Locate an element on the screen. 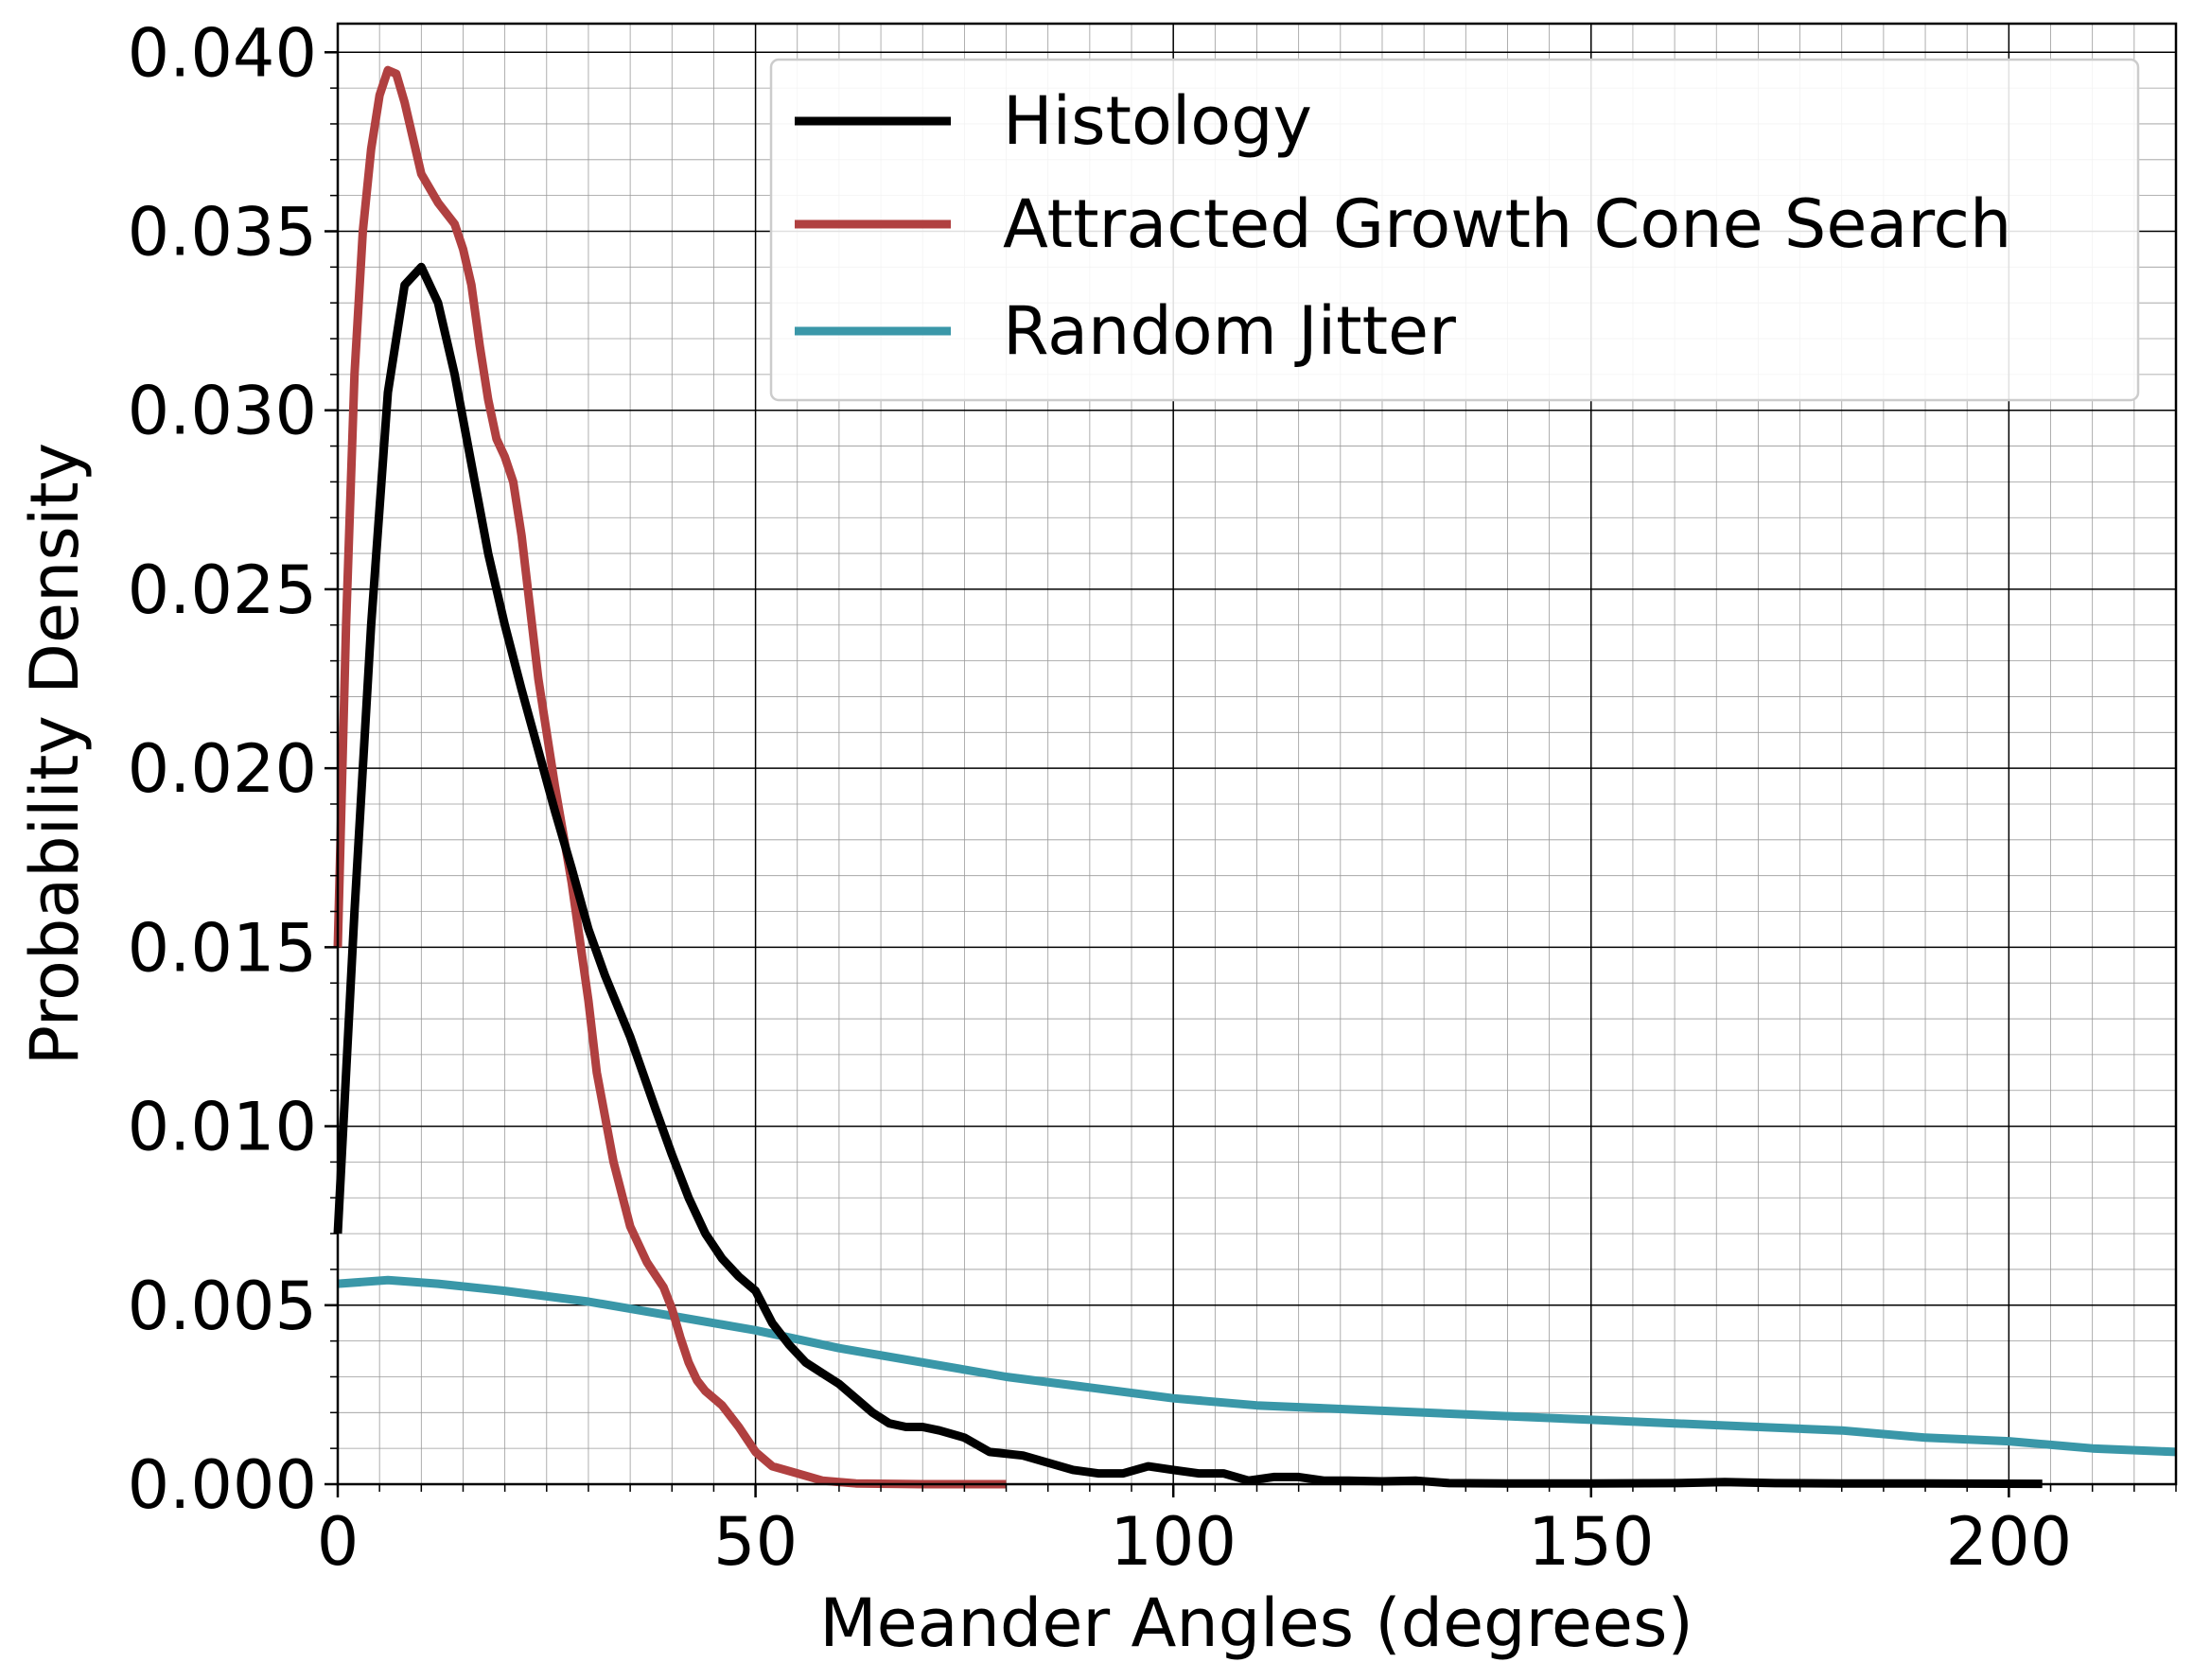  x-axis-label: Meander Angles (degrees) is located at coordinates (1256, 1623).